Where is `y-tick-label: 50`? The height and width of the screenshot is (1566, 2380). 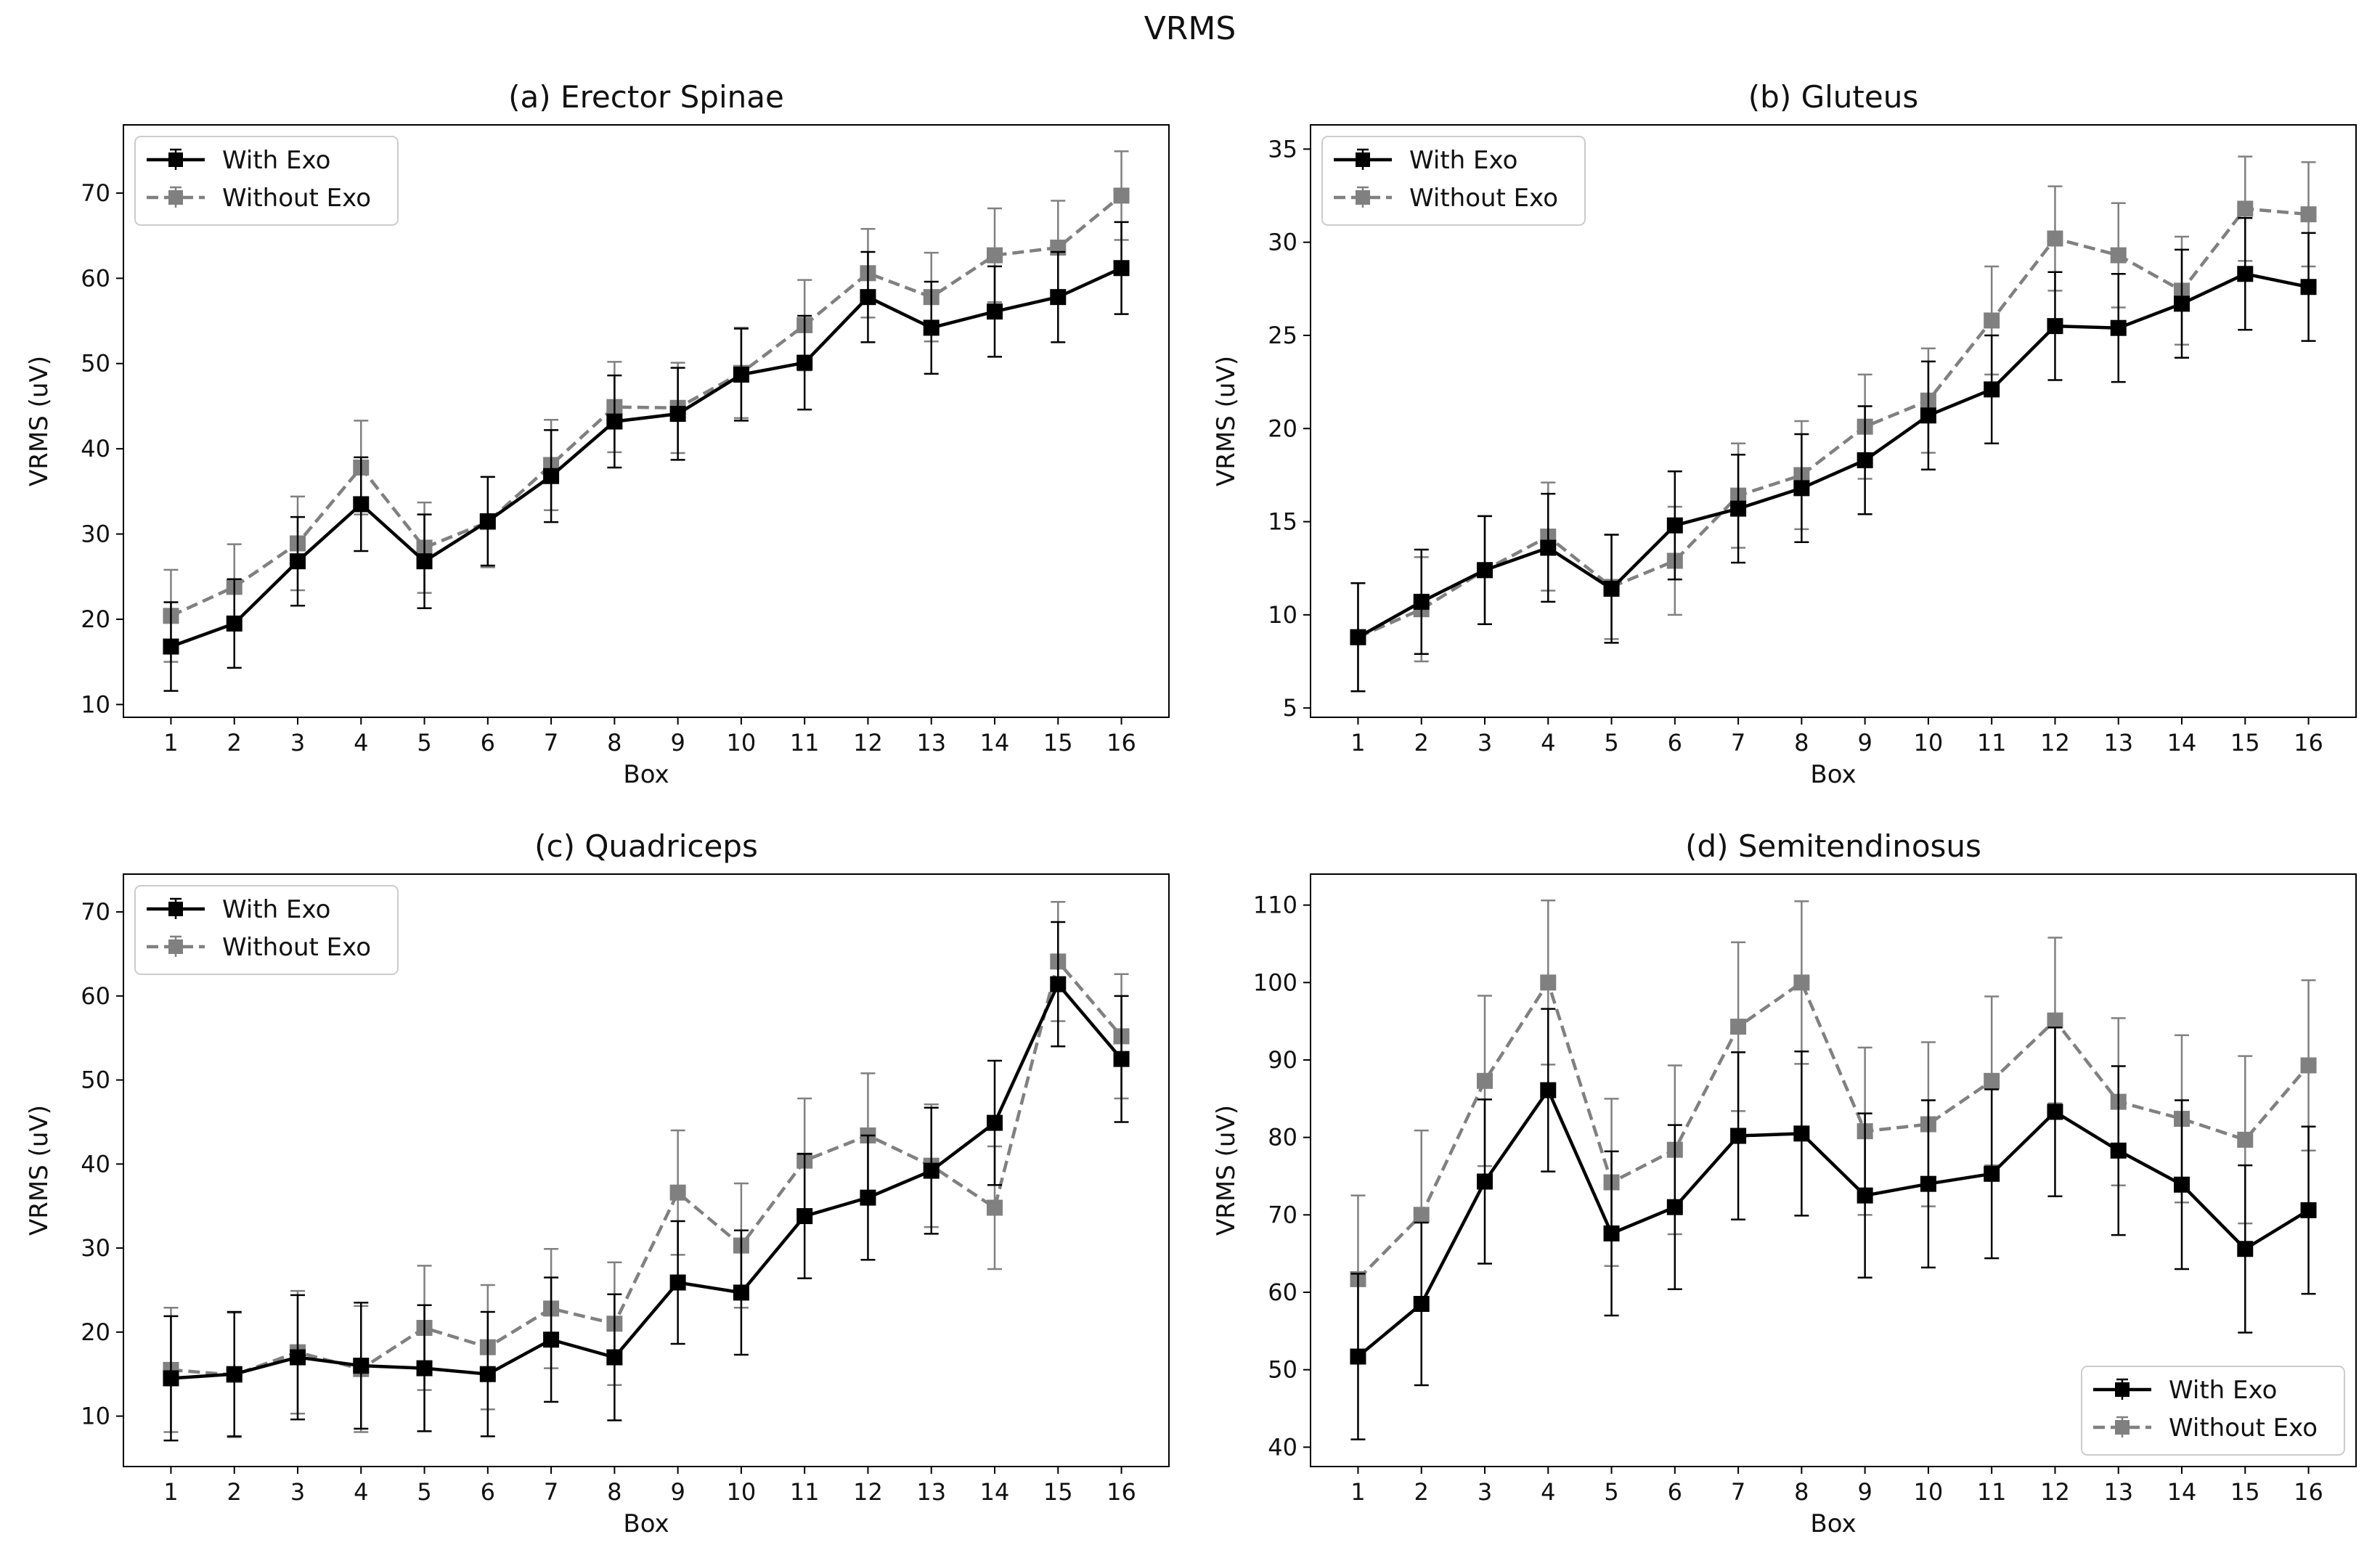
y-tick-label: 50 is located at coordinates (95, 1080).